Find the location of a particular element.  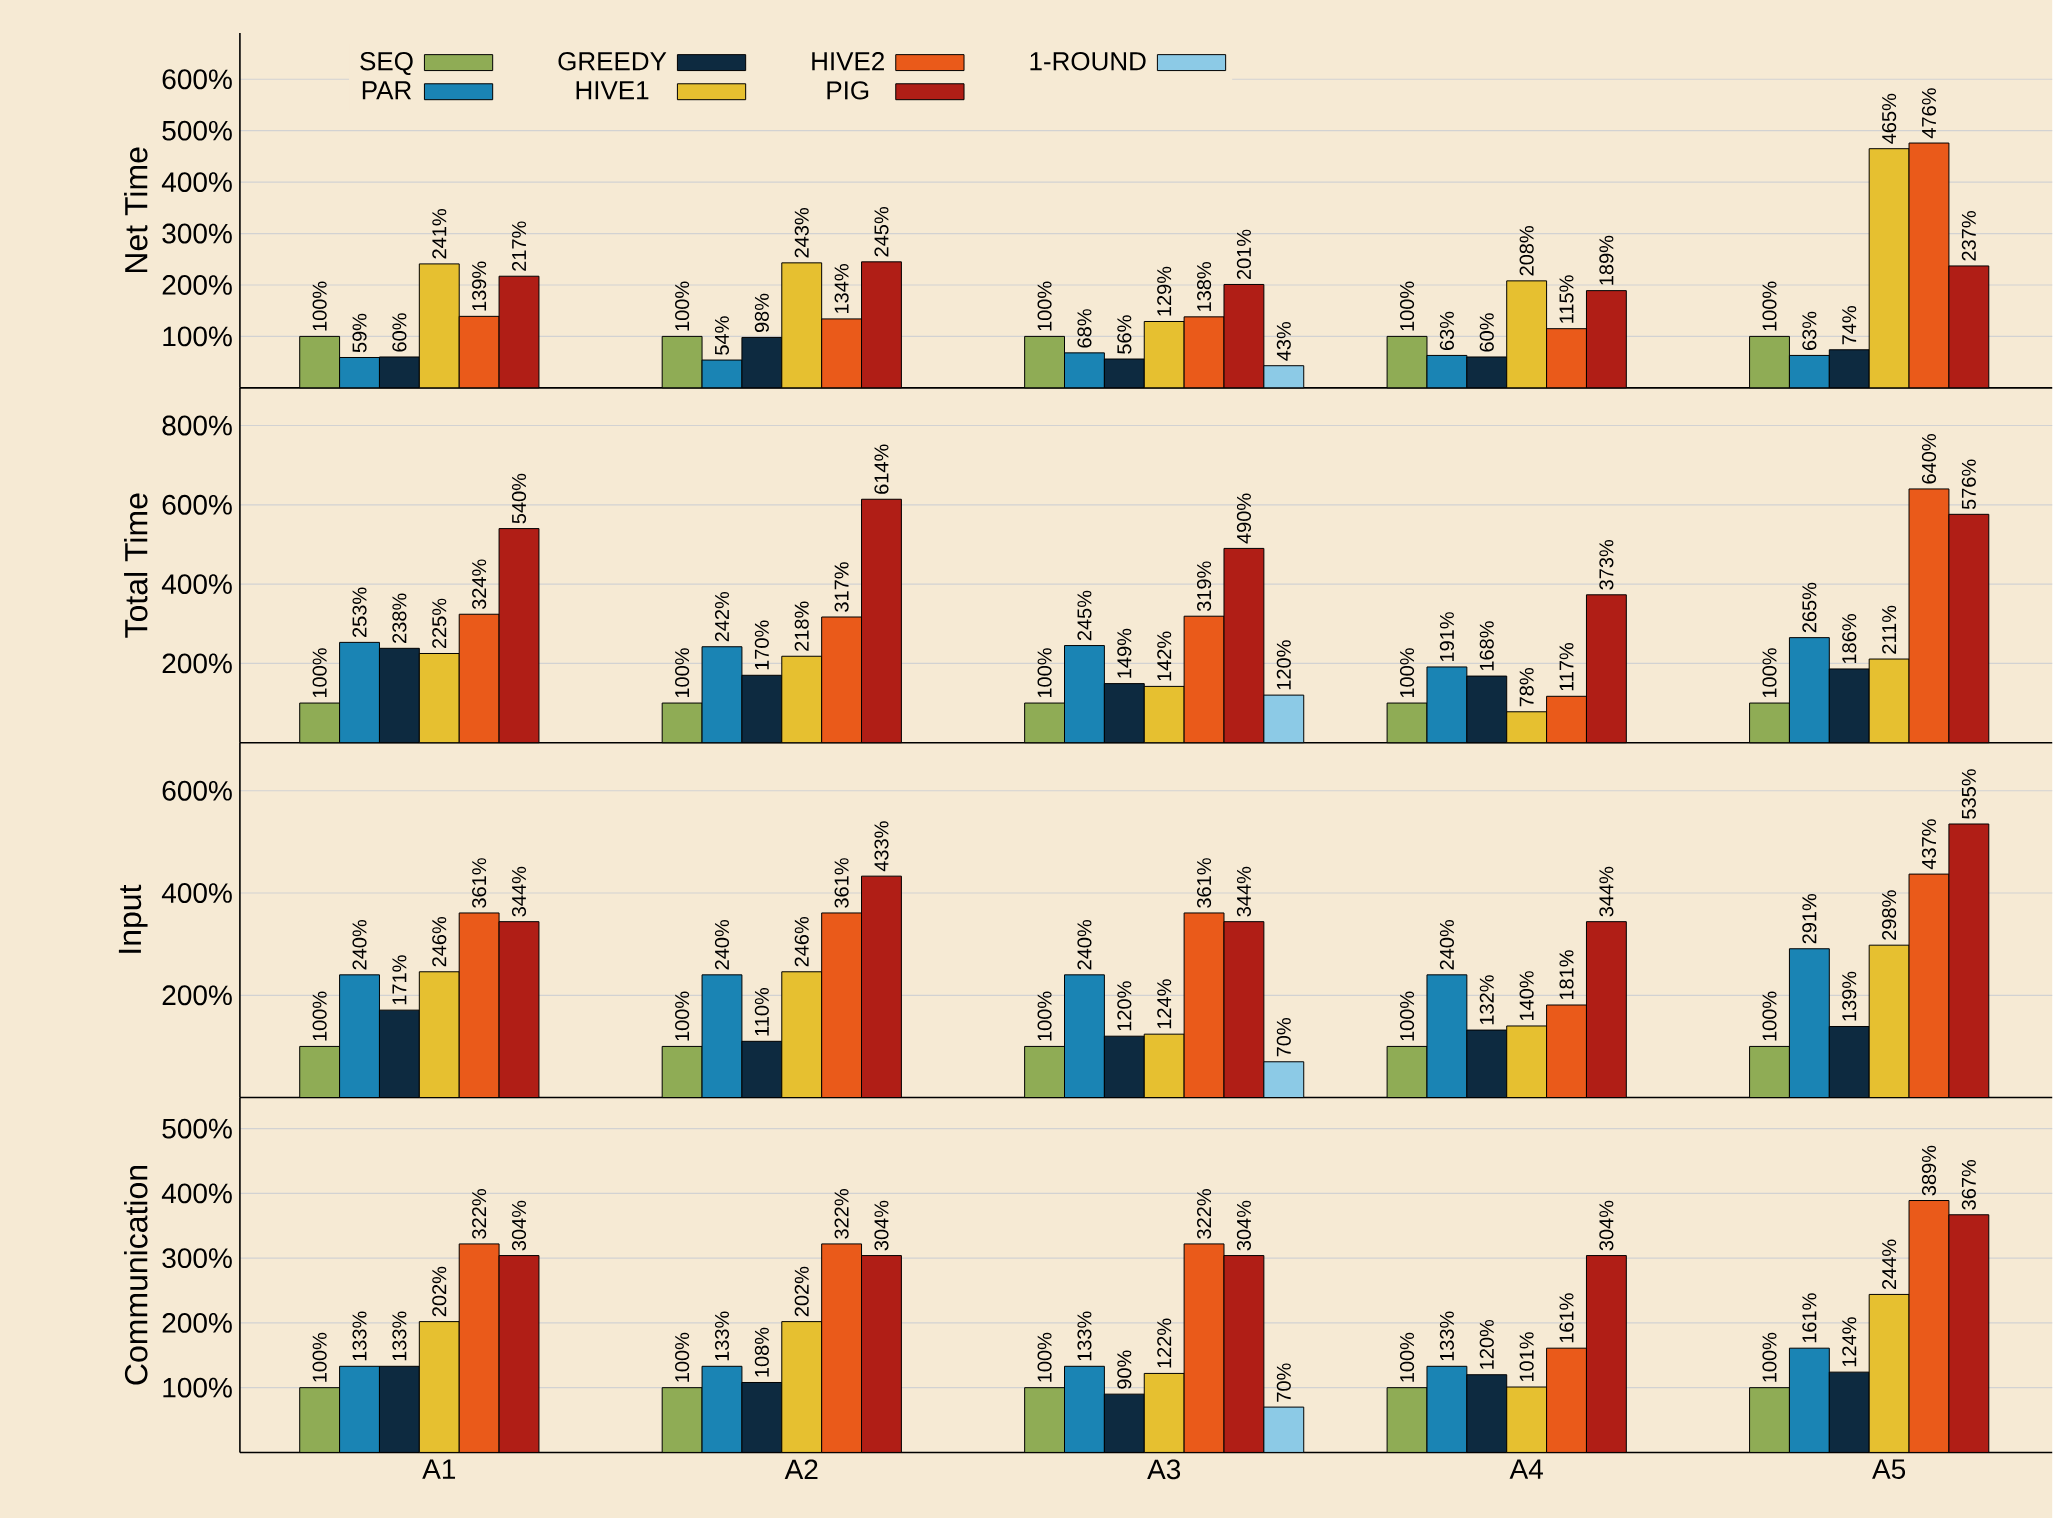

data-label: 614% is located at coordinates (881, 469).